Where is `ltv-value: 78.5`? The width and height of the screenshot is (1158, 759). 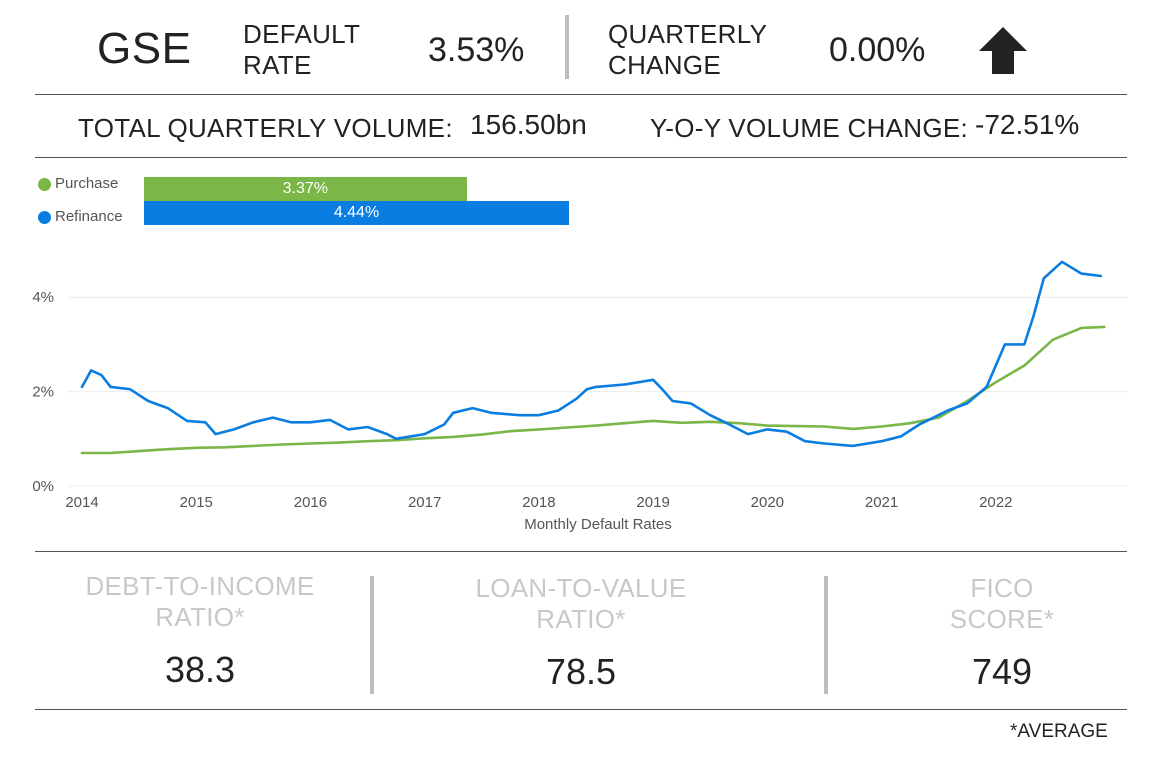 ltv-value: 78.5 is located at coordinates (581, 671).